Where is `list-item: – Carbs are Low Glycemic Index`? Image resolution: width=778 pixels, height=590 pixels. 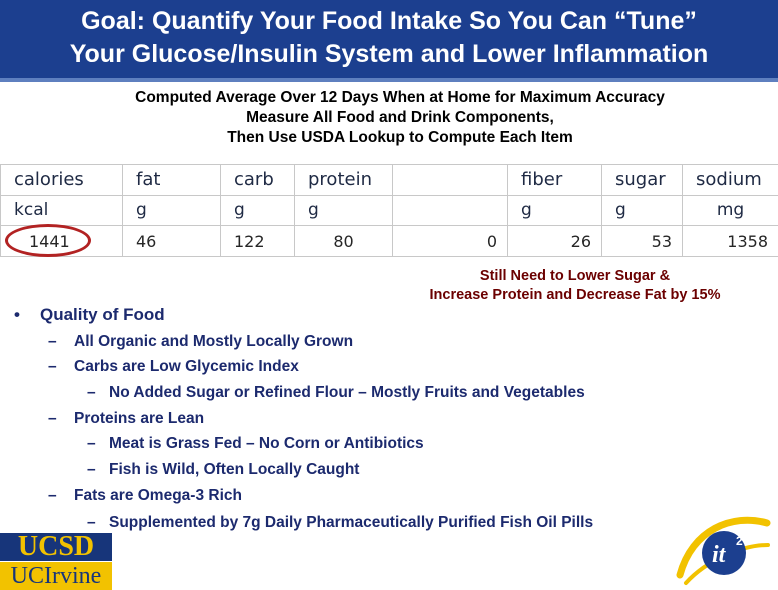
list-item: – Carbs are Low Glycemic Index is located at coordinates (173, 367).